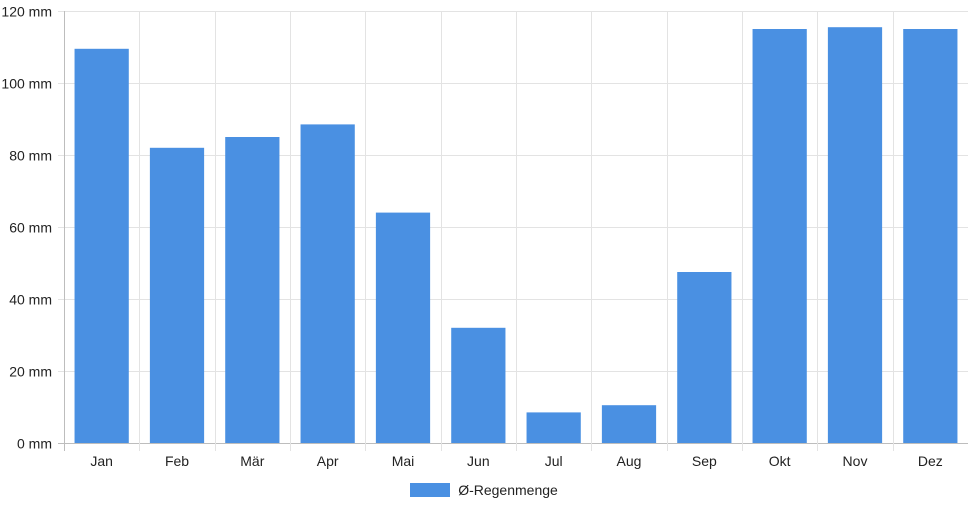 The width and height of the screenshot is (968, 508). I want to click on x-tick-label: Apr, so click(328, 461).